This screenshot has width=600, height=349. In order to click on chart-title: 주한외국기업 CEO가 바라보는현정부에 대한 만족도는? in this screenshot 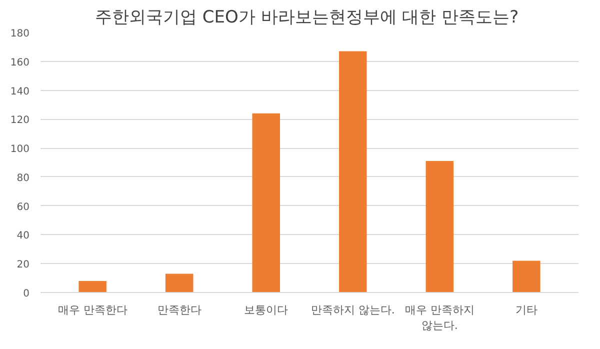, I will do `click(306, 18)`.